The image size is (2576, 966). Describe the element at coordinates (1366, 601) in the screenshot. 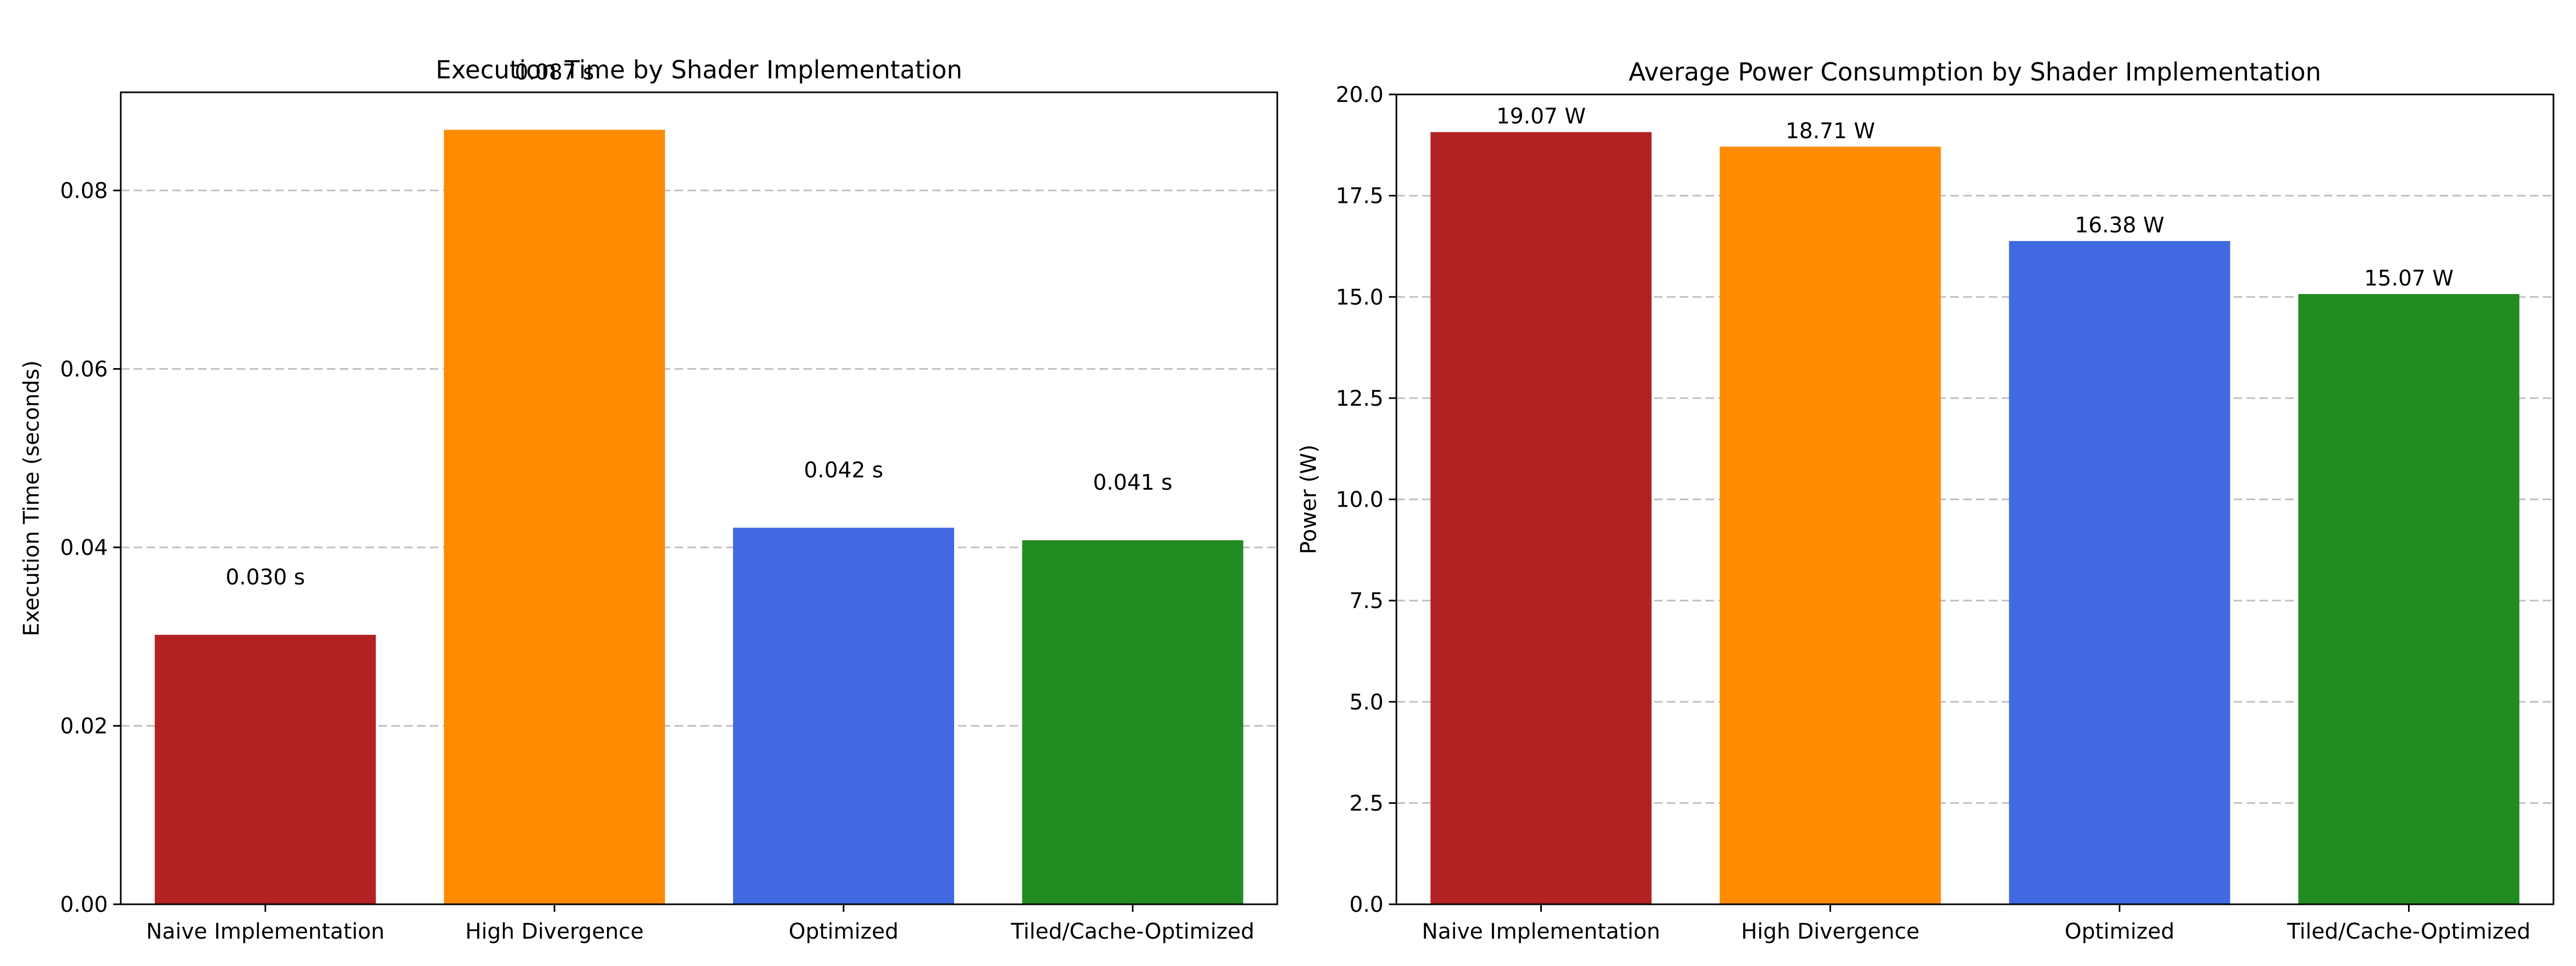

I see `y-tick-label: 7.5` at that location.